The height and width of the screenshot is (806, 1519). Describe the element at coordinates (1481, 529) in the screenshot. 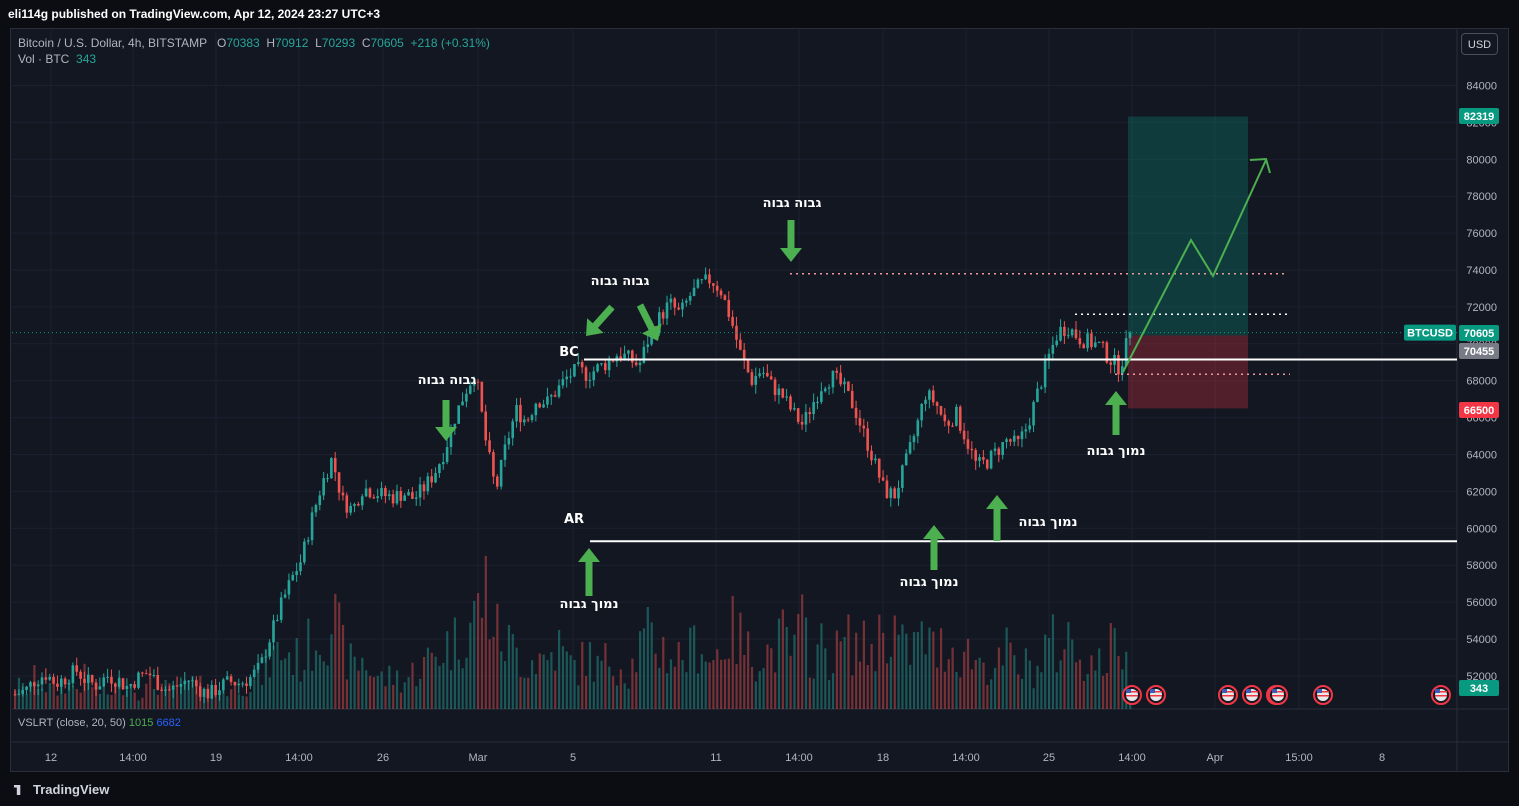

I see `y-tick-label: 60000` at that location.